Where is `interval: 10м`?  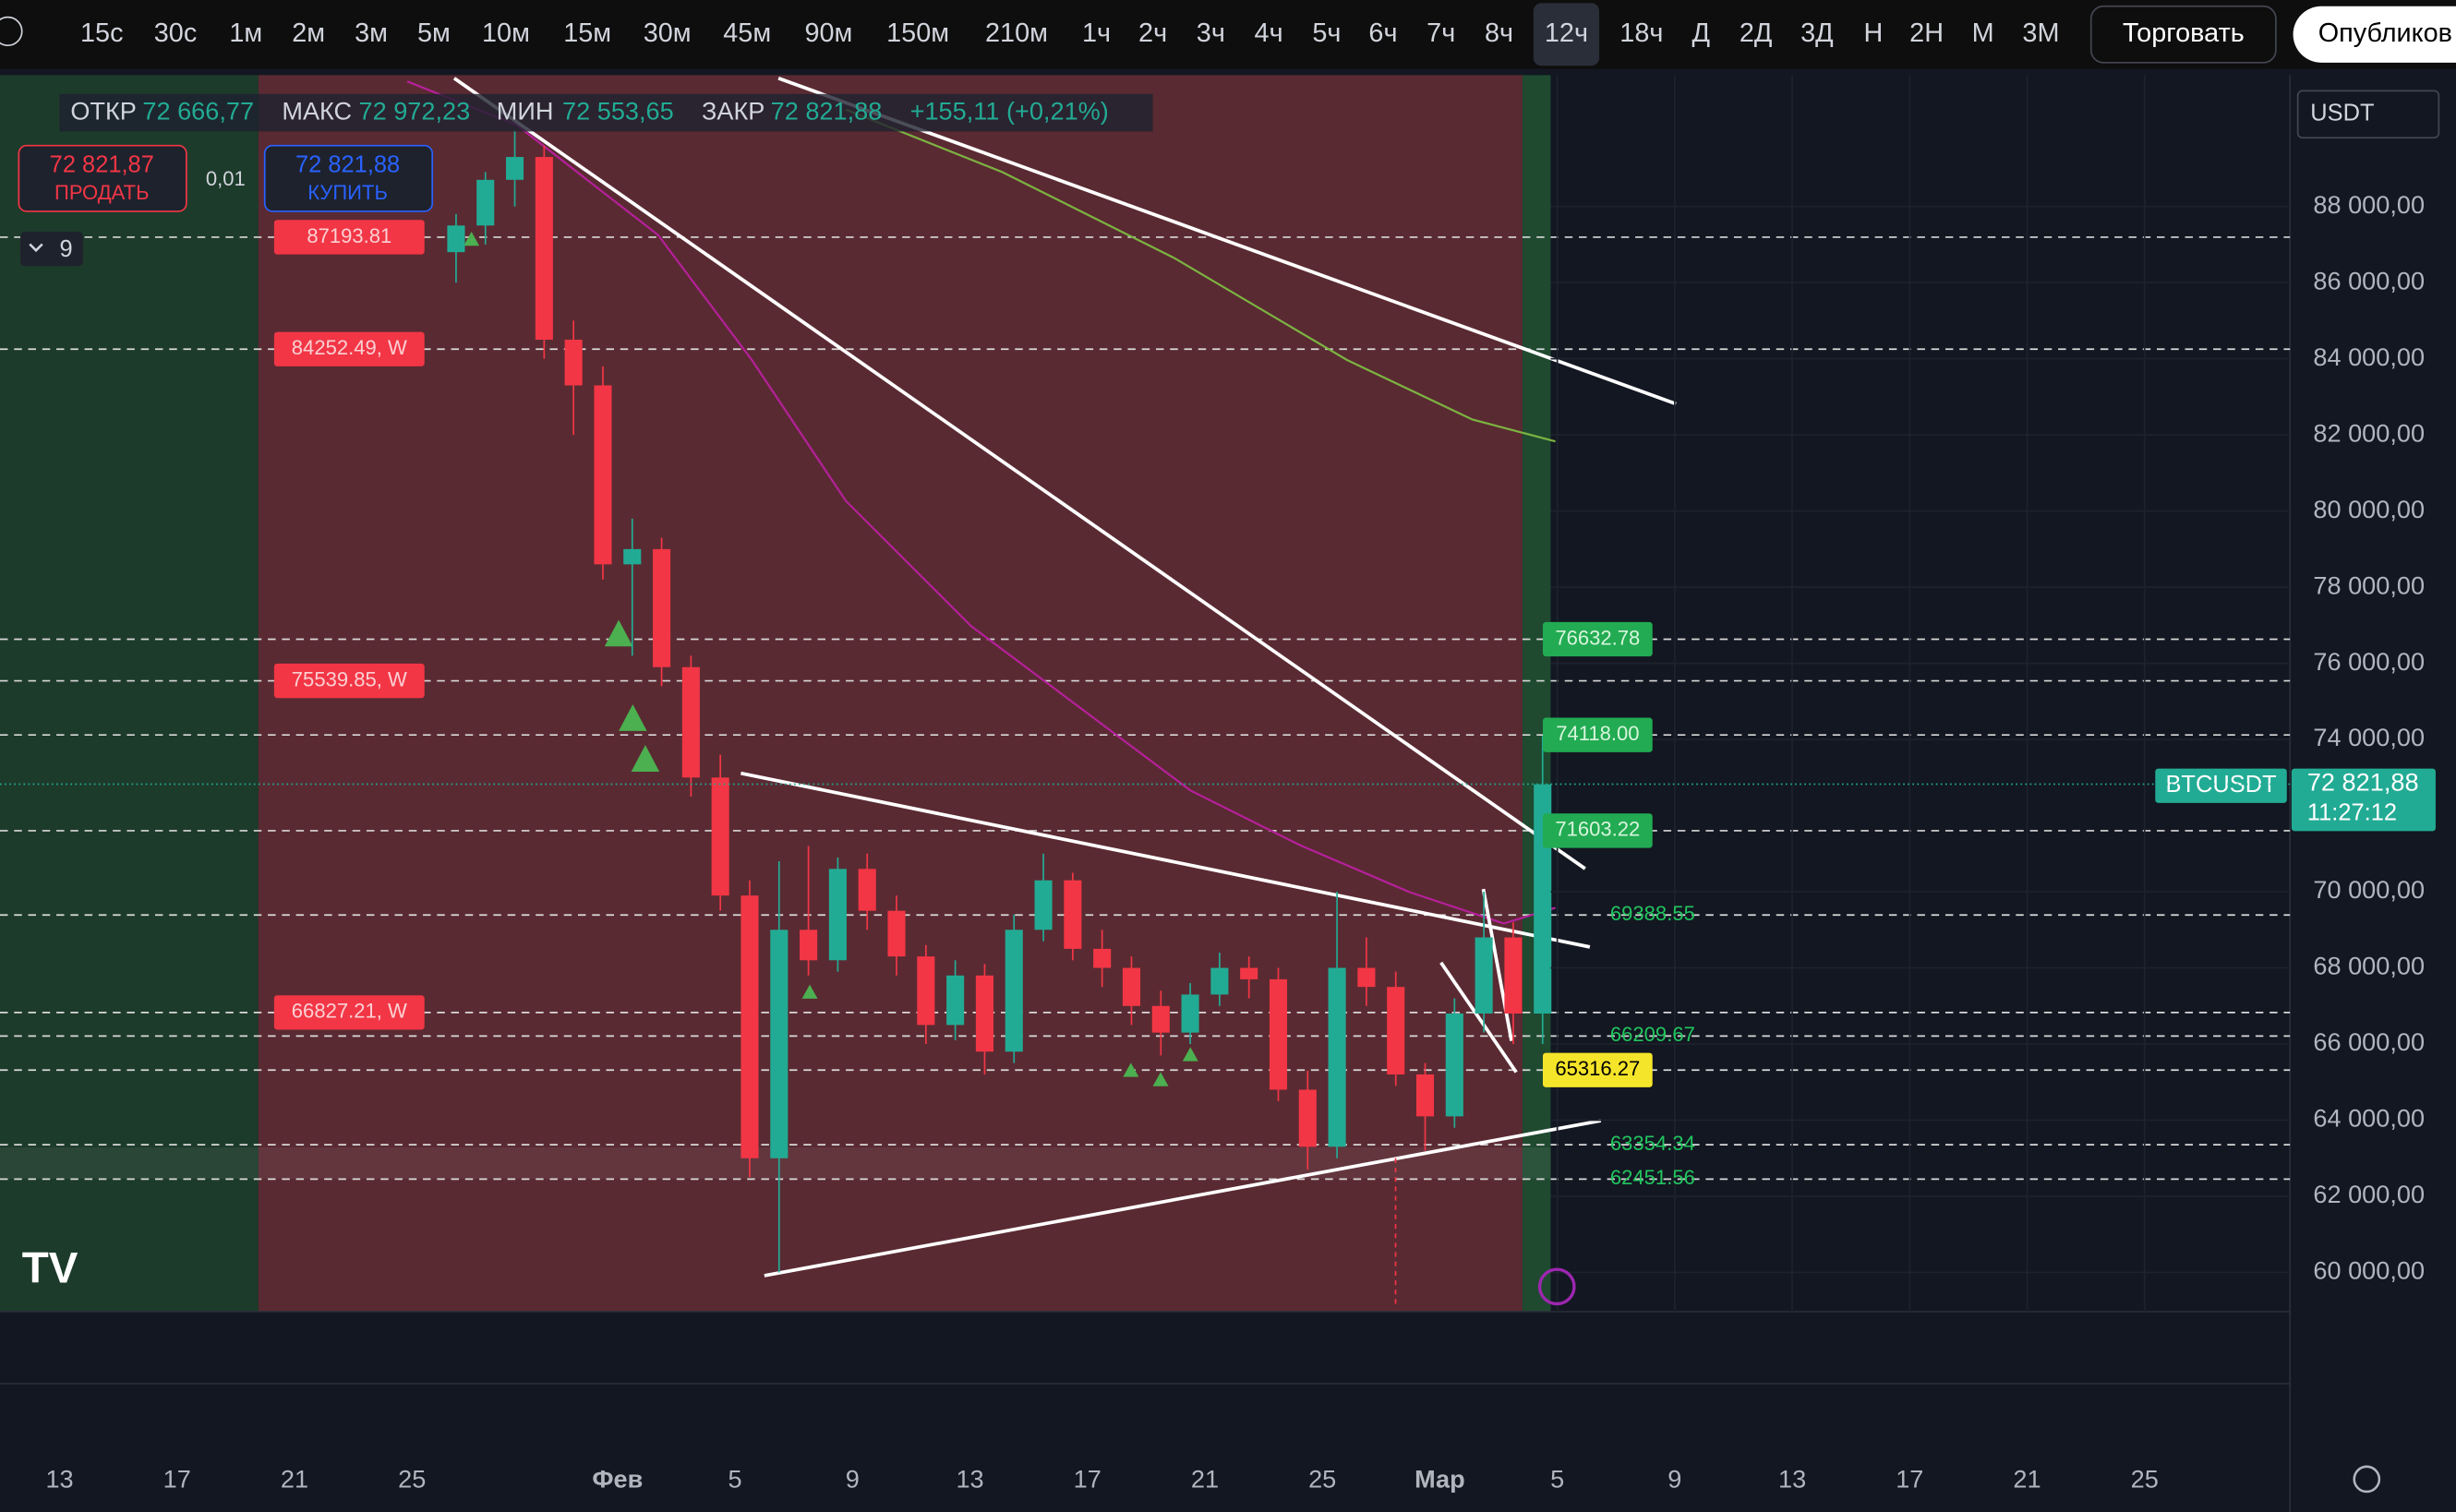 interval: 10м is located at coordinates (506, 33).